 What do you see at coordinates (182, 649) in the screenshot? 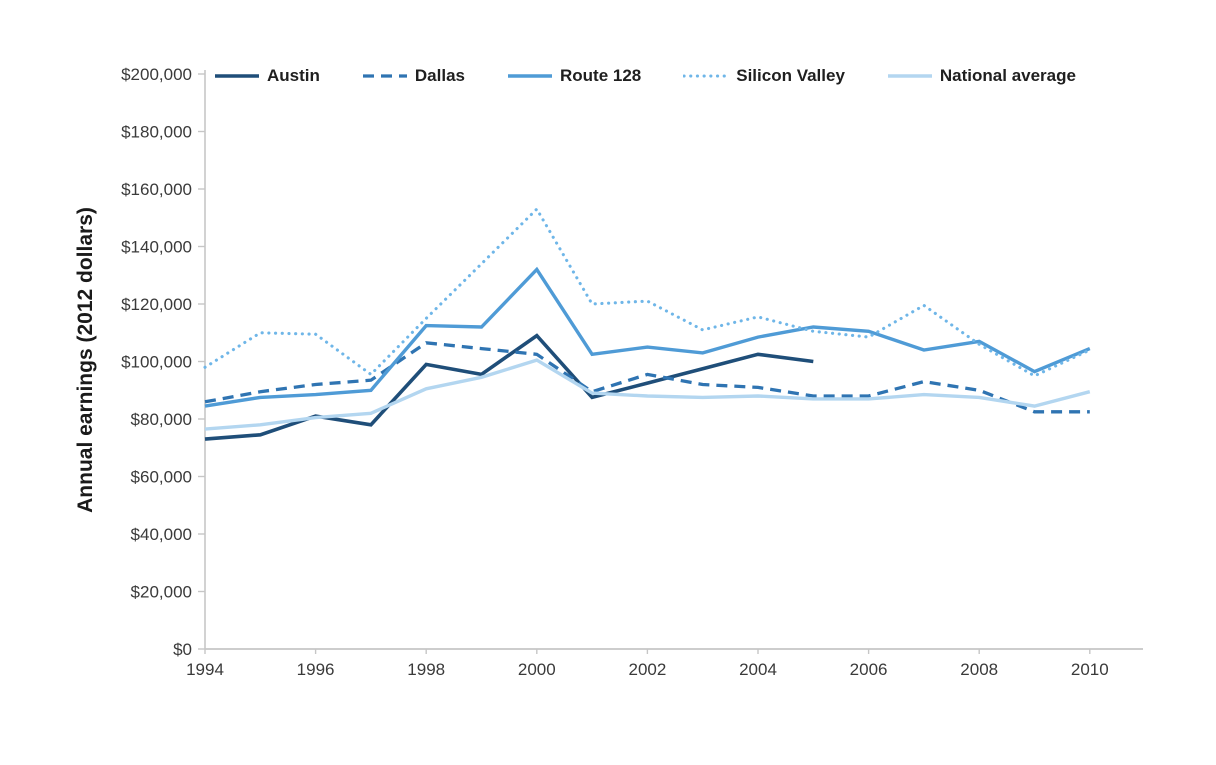
I see `y-tick-label: $0` at bounding box center [182, 649].